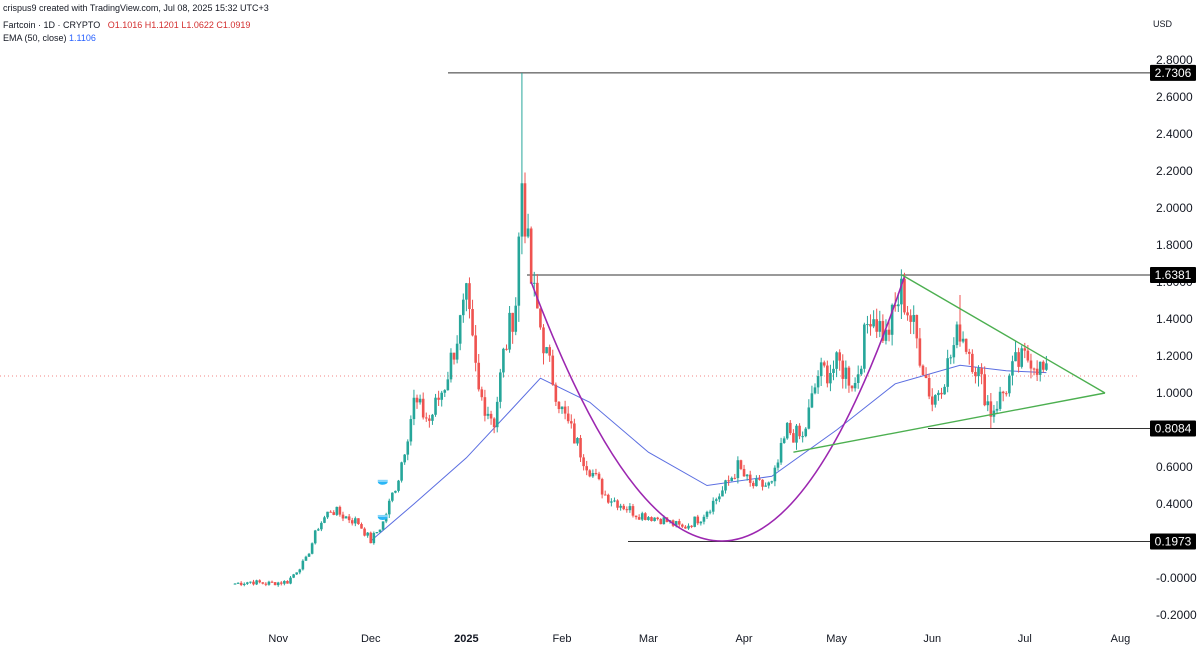 The width and height of the screenshot is (1200, 651). I want to click on triangle-upper-line, so click(1003, 333).